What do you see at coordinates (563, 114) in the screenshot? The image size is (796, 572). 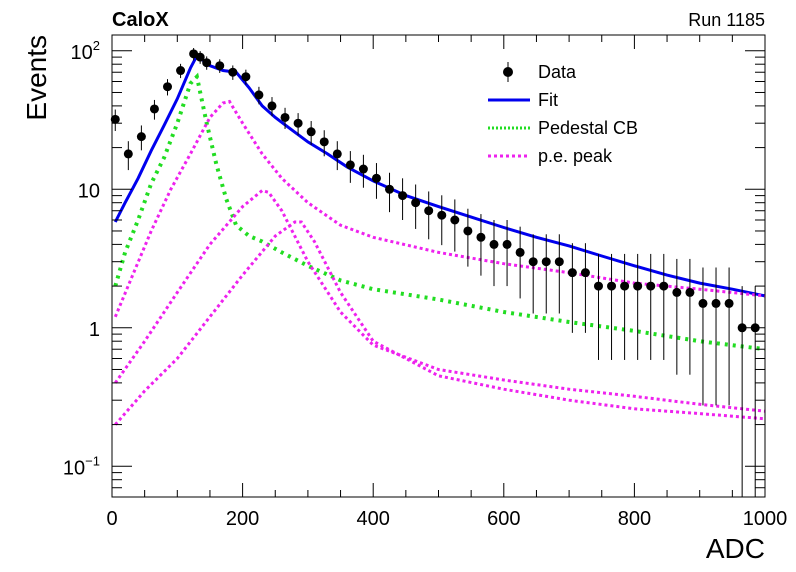 I see `legend: Data Fit Pedestal CB p.e. peak` at bounding box center [563, 114].